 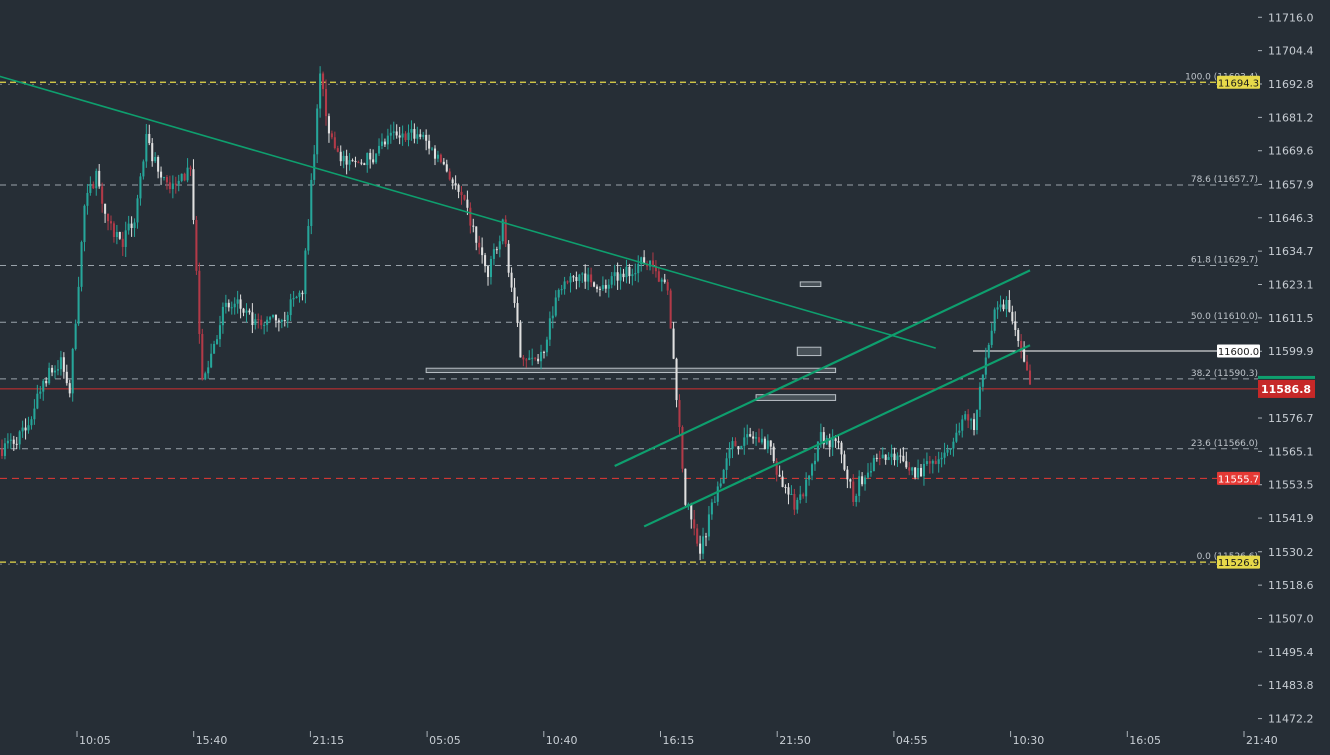 I want to click on x-tick-label: 16:15, so click(x=679, y=740).